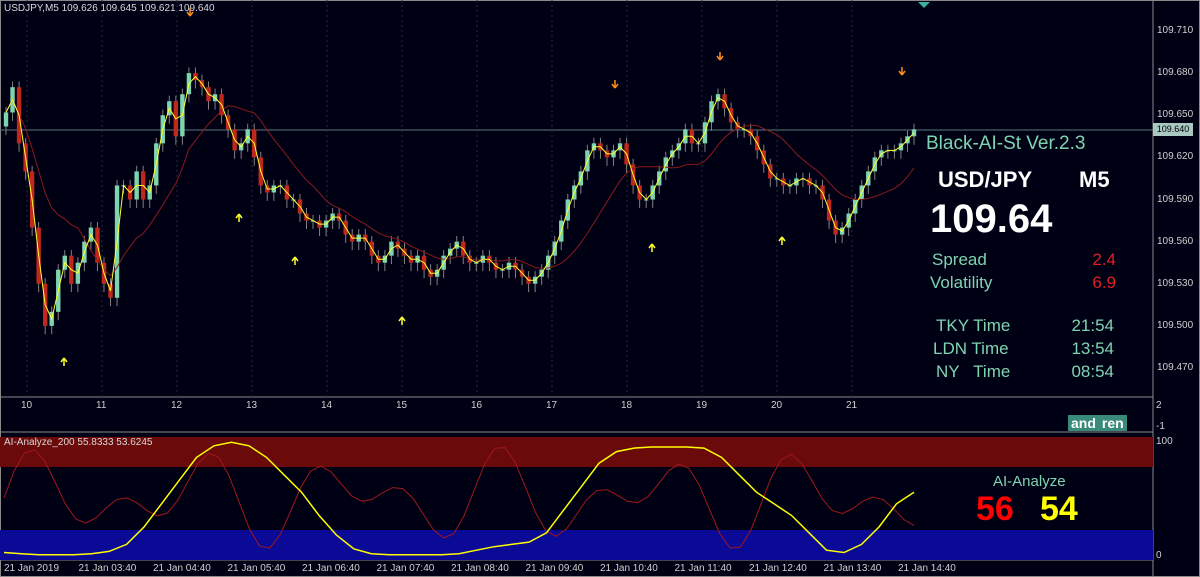  I want to click on time-tick-label: 21 Jan 2019, so click(32, 568).